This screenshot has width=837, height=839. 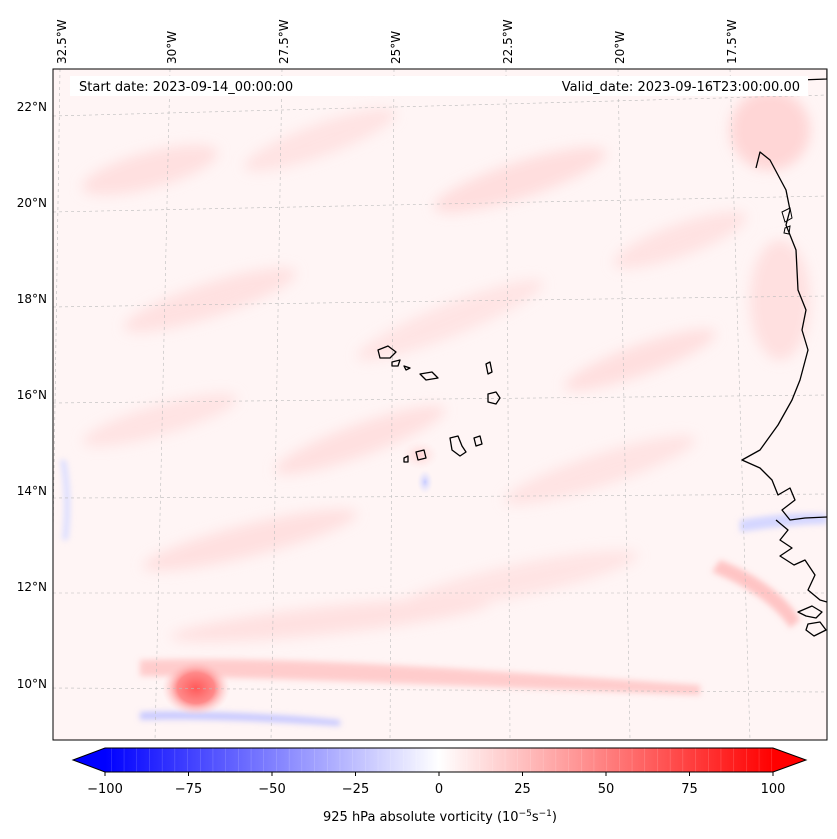 I want to click on lat-label-16n: 16°N, so click(x=32, y=395).